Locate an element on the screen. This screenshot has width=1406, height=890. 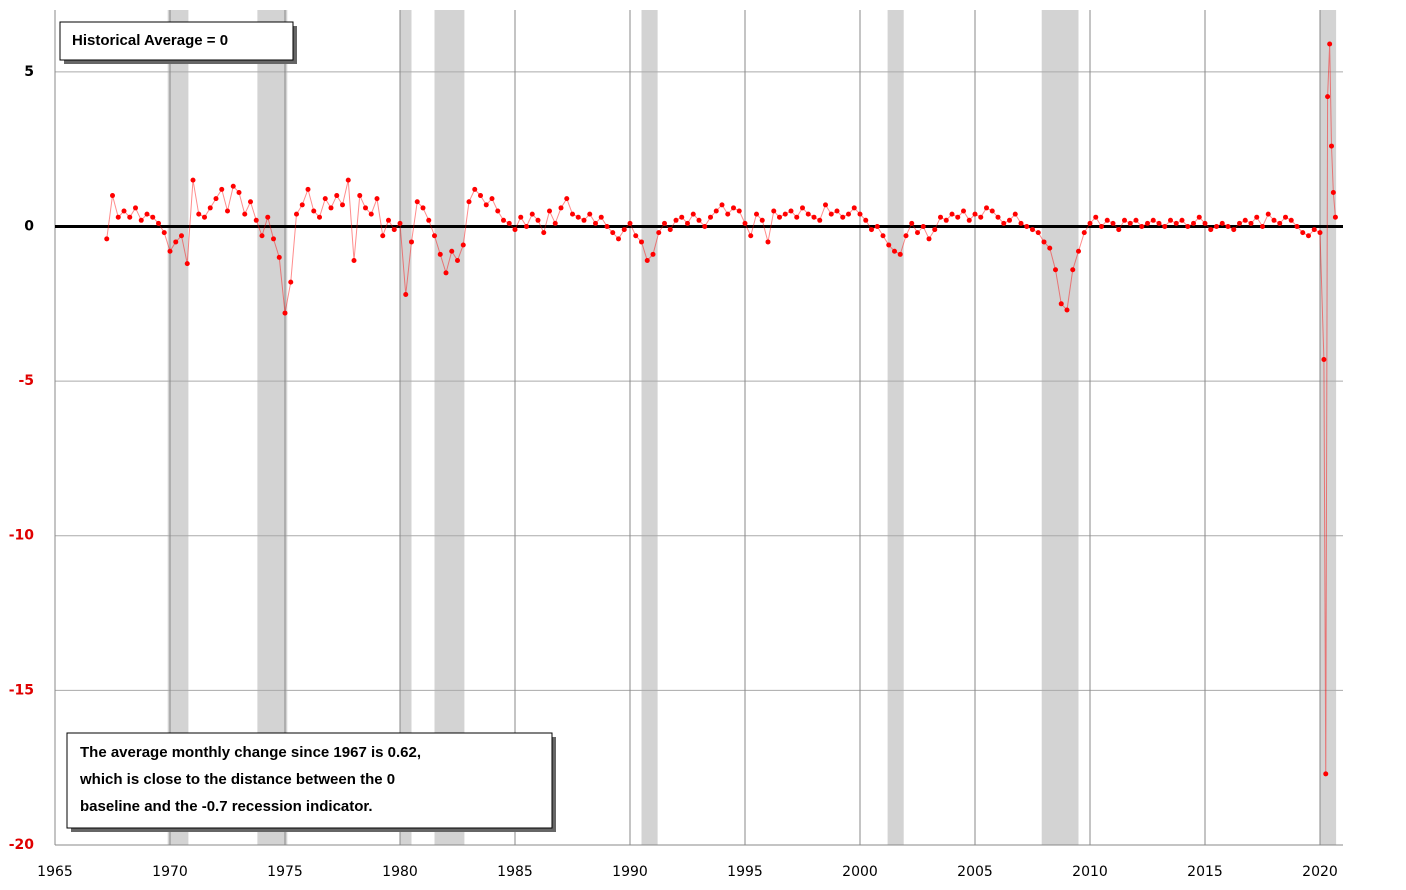
x-tick-label: 2020 is located at coordinates (1320, 872).